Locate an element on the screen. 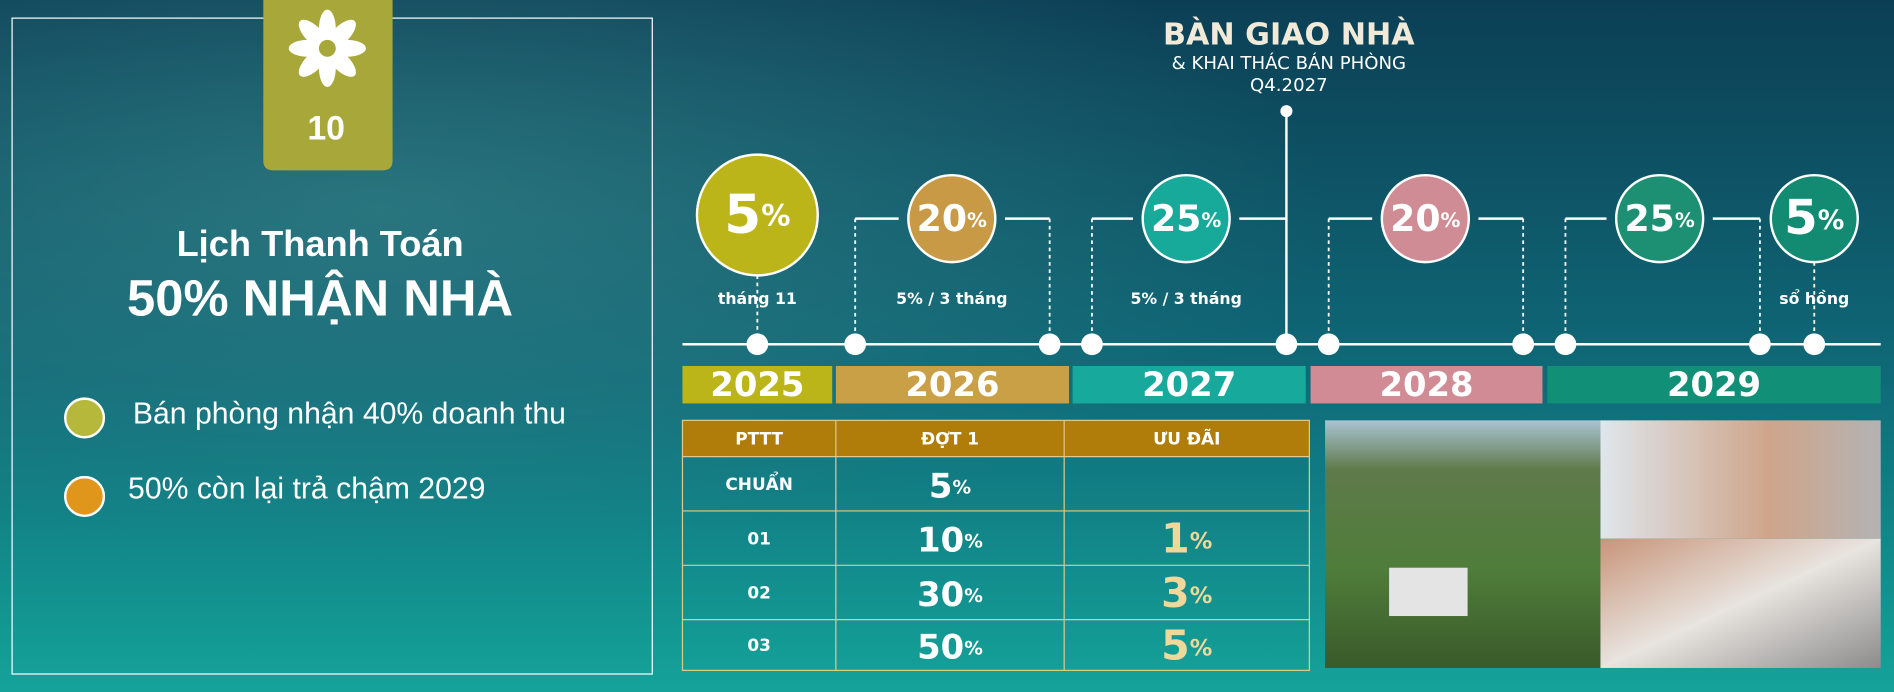 The width and height of the screenshot is (1894, 692). milestone-caption: sổ hồng is located at coordinates (1814, 298).